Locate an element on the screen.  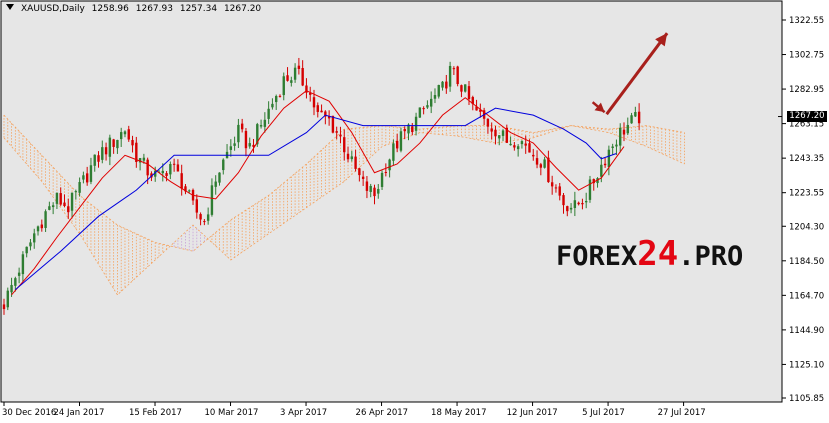
x-tick-label: 15 Feb 2017 is located at coordinates (155, 413).